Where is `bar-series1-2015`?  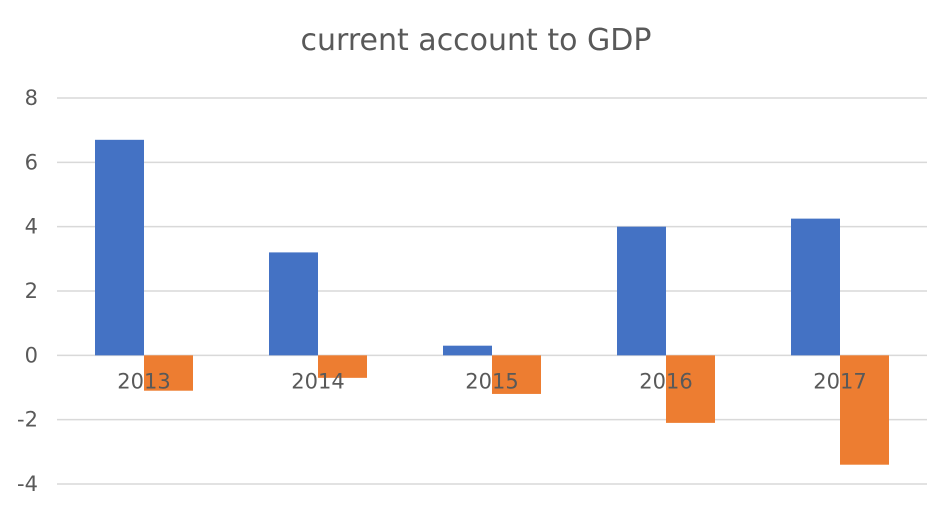 bar-series1-2015 is located at coordinates (467, 350).